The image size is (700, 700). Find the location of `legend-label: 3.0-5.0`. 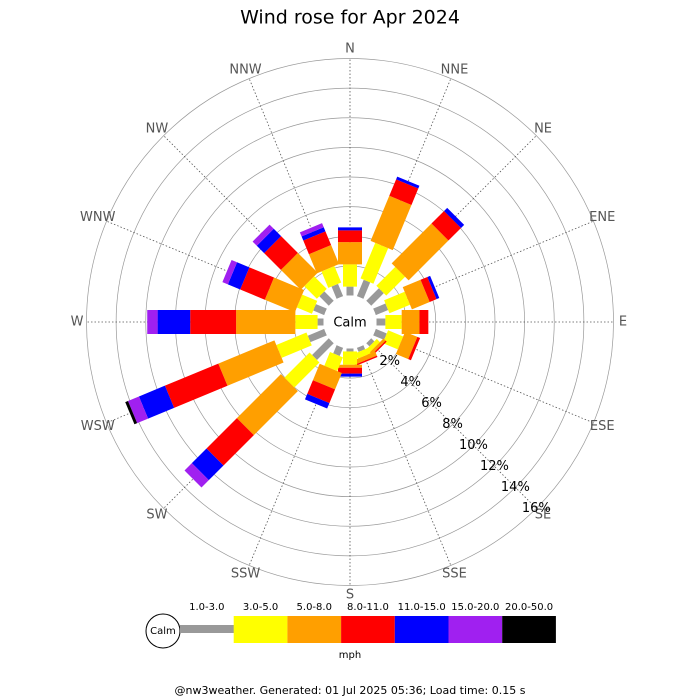

legend-label: 3.0-5.0 is located at coordinates (260, 607).